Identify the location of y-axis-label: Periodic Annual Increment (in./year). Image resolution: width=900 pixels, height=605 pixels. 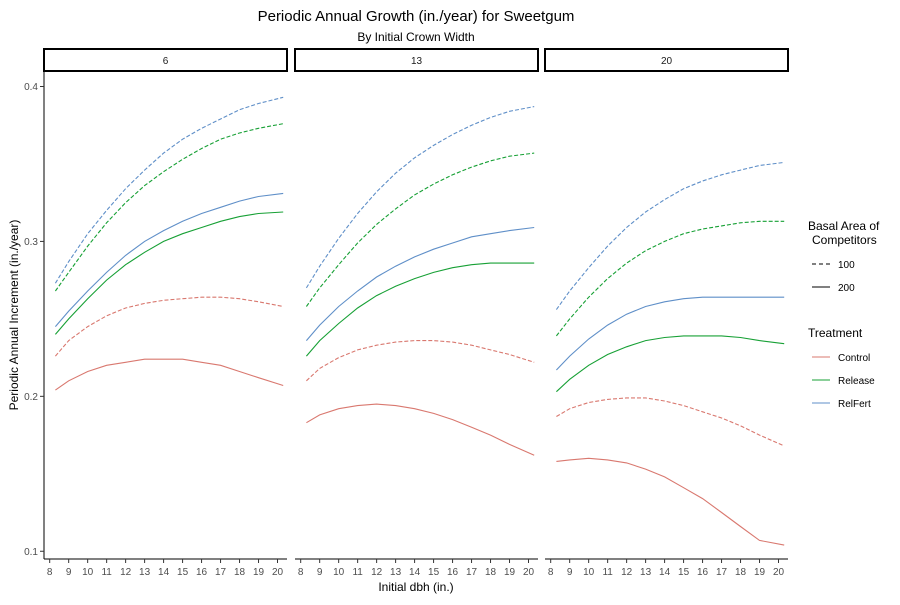
(14, 315).